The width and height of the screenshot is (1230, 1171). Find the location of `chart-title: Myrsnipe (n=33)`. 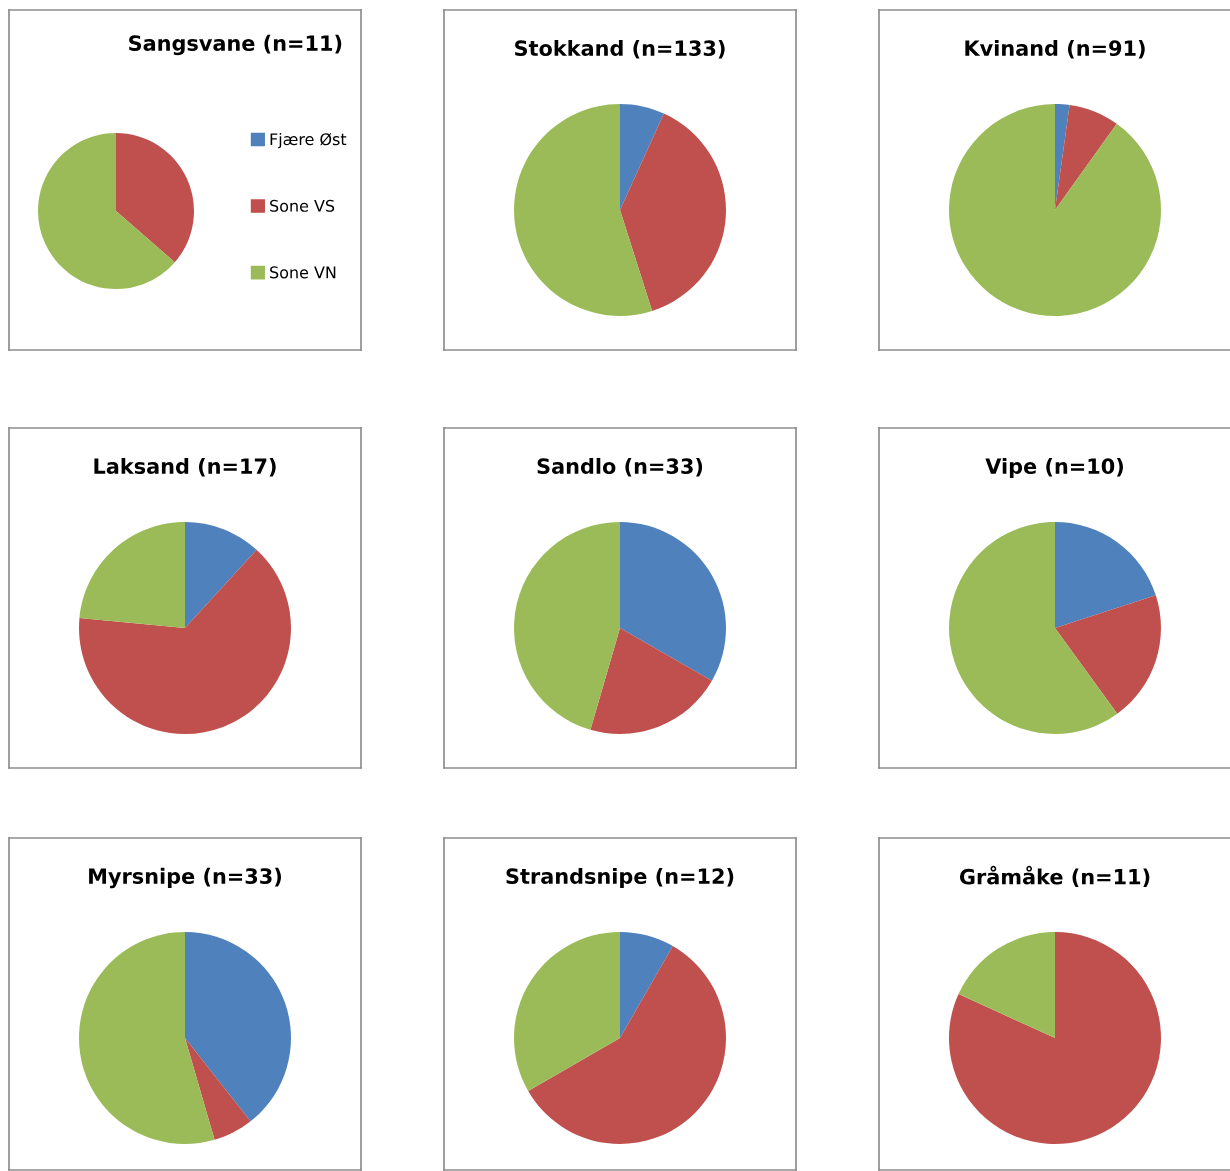

chart-title: Myrsnipe (n=33) is located at coordinates (185, 878).